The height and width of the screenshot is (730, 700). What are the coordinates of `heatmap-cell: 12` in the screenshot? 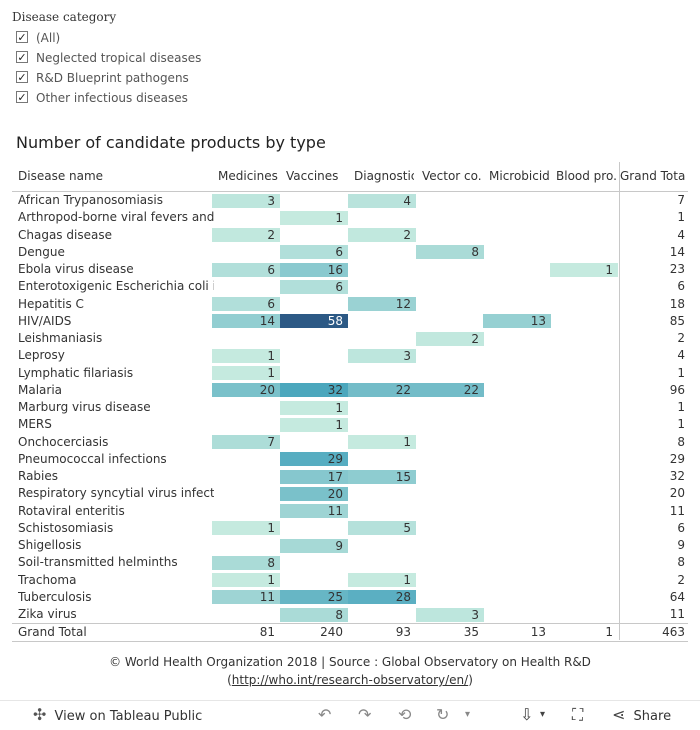 It's located at (382, 304).